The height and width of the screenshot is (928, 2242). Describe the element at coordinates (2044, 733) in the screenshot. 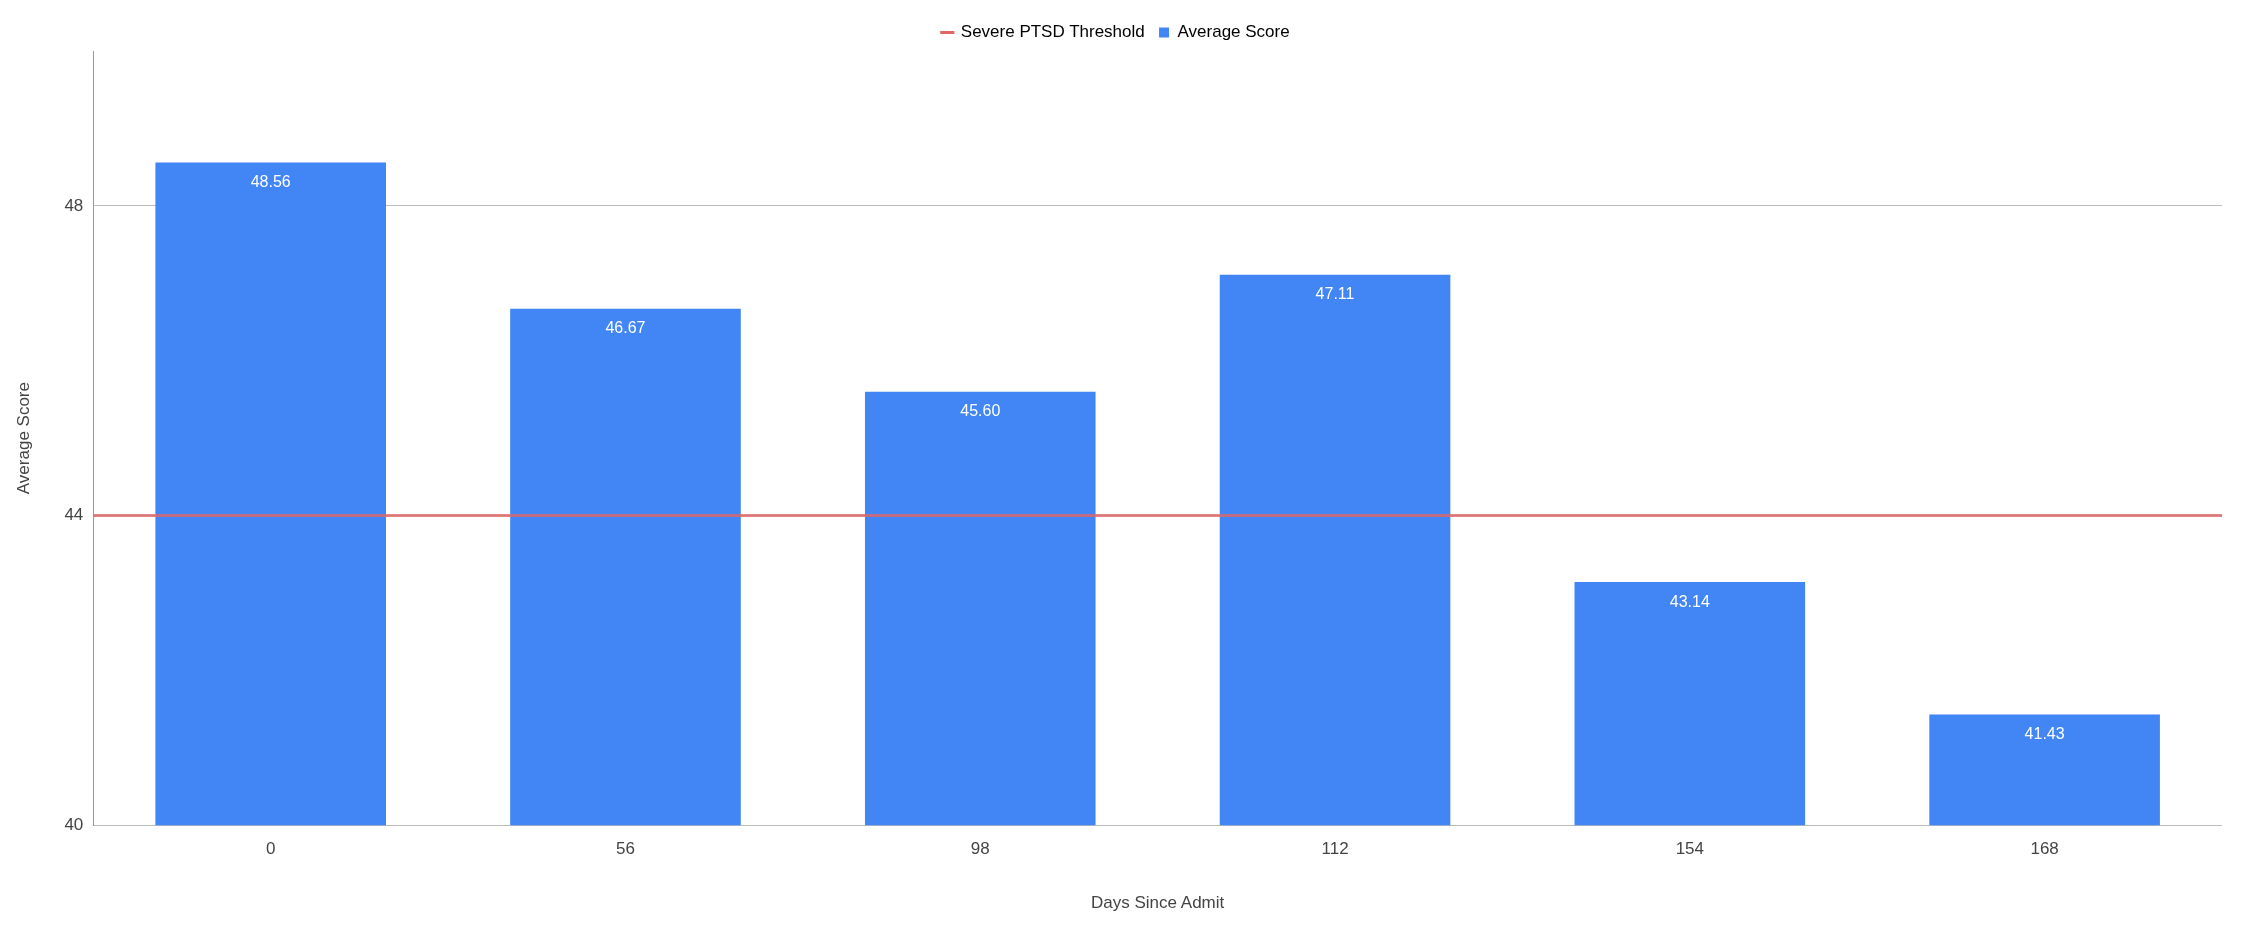

I see `text: 41.43` at that location.